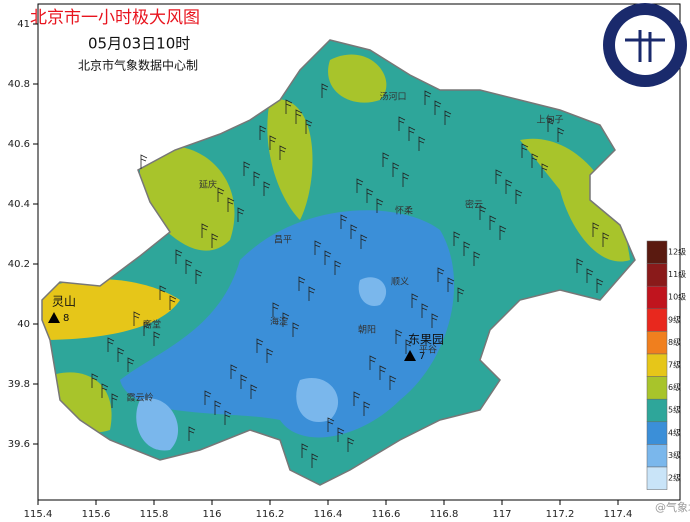 The height and width of the screenshot is (522, 690). Describe the element at coordinates (674, 455) in the screenshot. I see `legend-label: 3级` at that location.